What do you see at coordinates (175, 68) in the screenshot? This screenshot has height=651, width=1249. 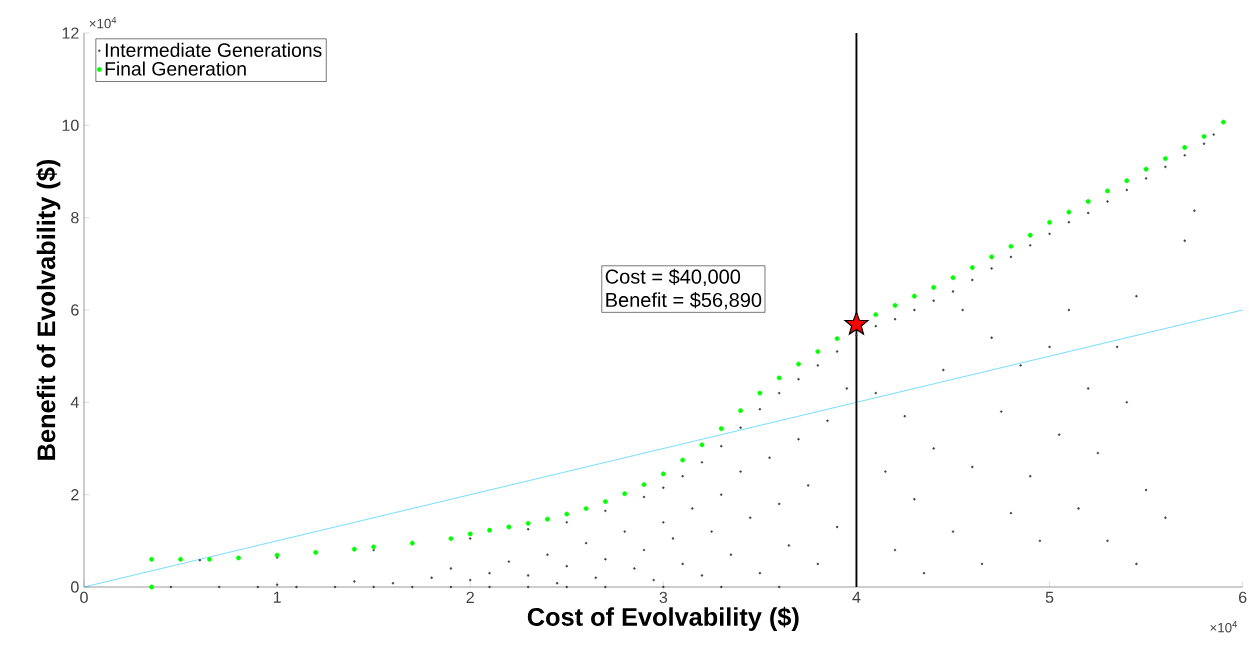 I see `legend-label: Final Generation` at bounding box center [175, 68].